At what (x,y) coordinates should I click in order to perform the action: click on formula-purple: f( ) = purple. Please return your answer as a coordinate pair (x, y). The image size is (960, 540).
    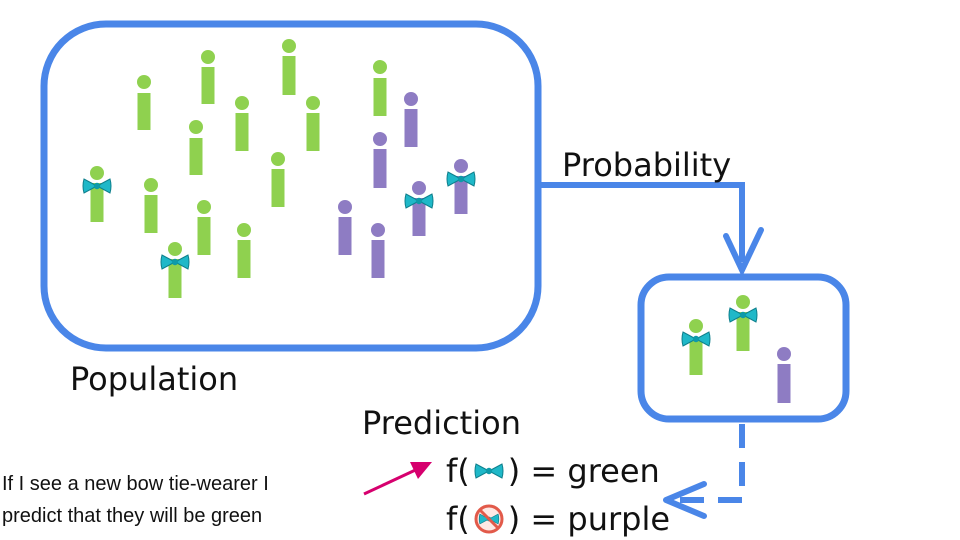
    Looking at the image, I should click on (558, 519).